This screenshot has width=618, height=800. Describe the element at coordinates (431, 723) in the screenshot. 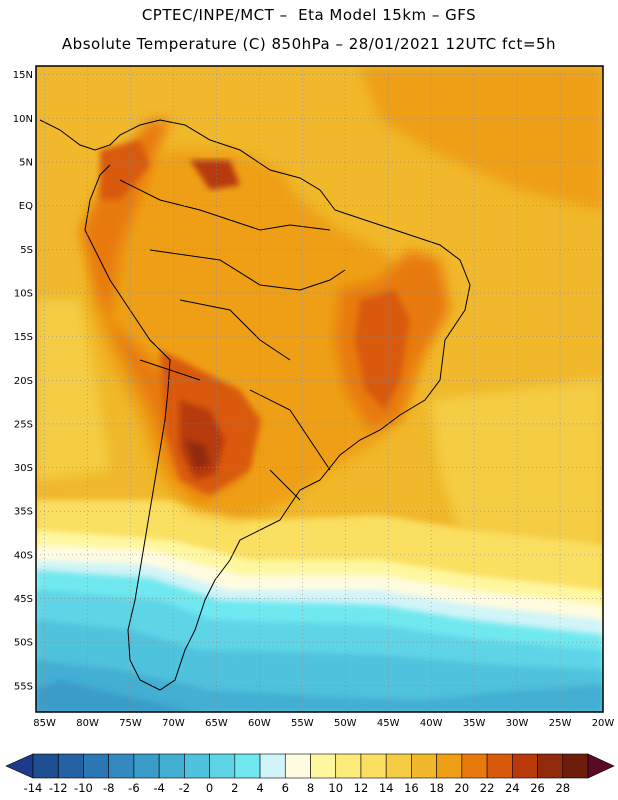

I see `lon-tick-label: 40W` at that location.